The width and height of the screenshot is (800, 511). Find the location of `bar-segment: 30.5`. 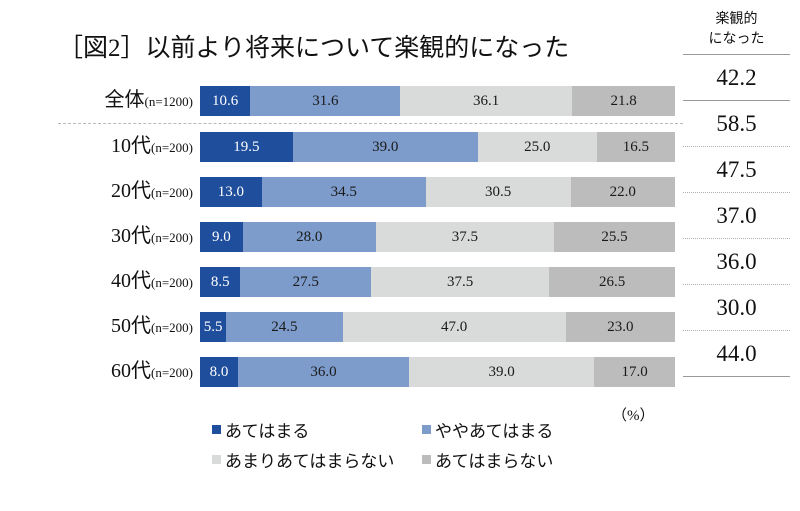

bar-segment: 30.5 is located at coordinates (498, 192).